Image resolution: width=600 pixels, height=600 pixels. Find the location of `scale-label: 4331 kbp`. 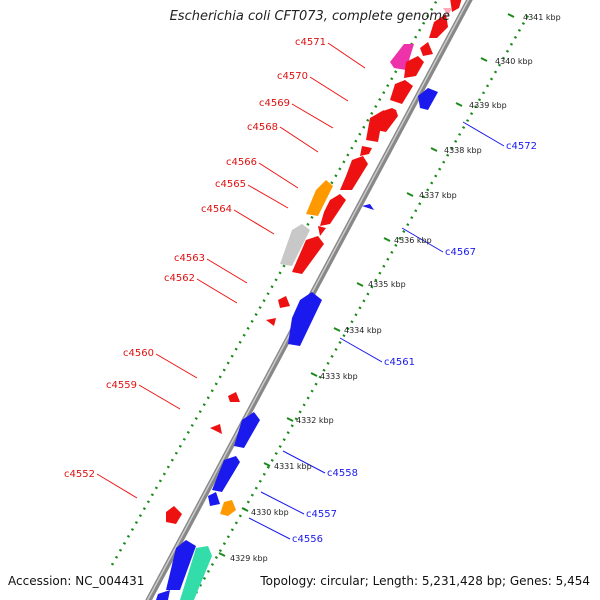

scale-label: 4331 kbp is located at coordinates (293, 466).